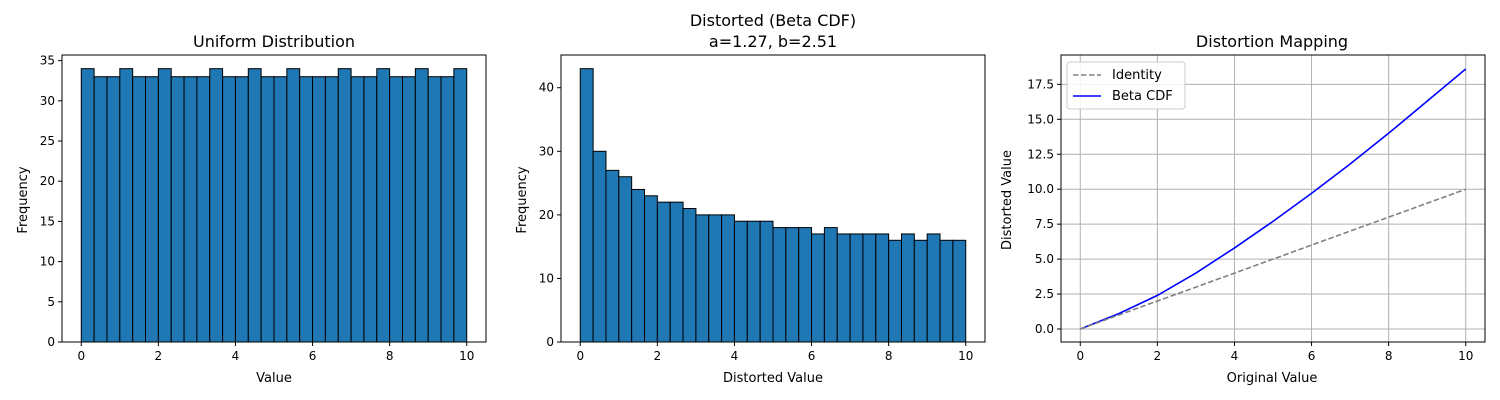  Describe the element at coordinates (1044, 259) in the screenshot. I see `mapping-ytick-label: 5.0` at that location.